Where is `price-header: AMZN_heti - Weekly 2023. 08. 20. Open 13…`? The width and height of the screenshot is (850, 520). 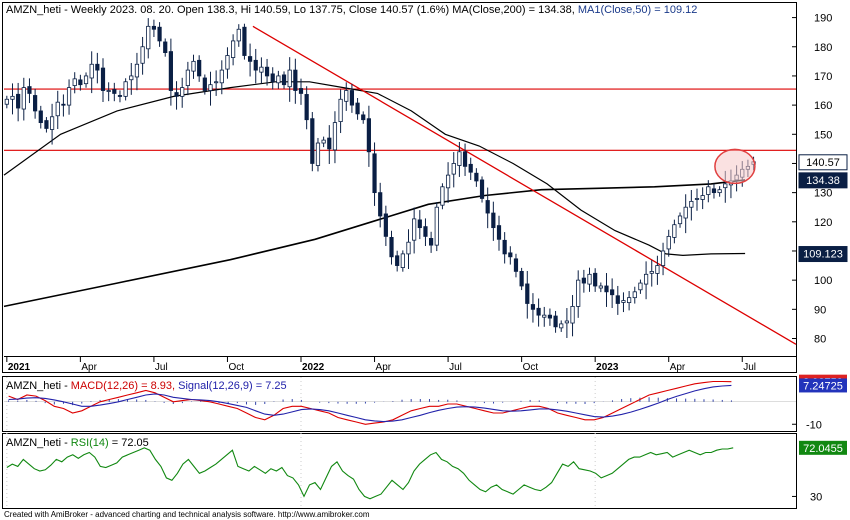
price-header: AMZN_heti - Weekly 2023. 08. 20. Open 13… is located at coordinates (351, 10).